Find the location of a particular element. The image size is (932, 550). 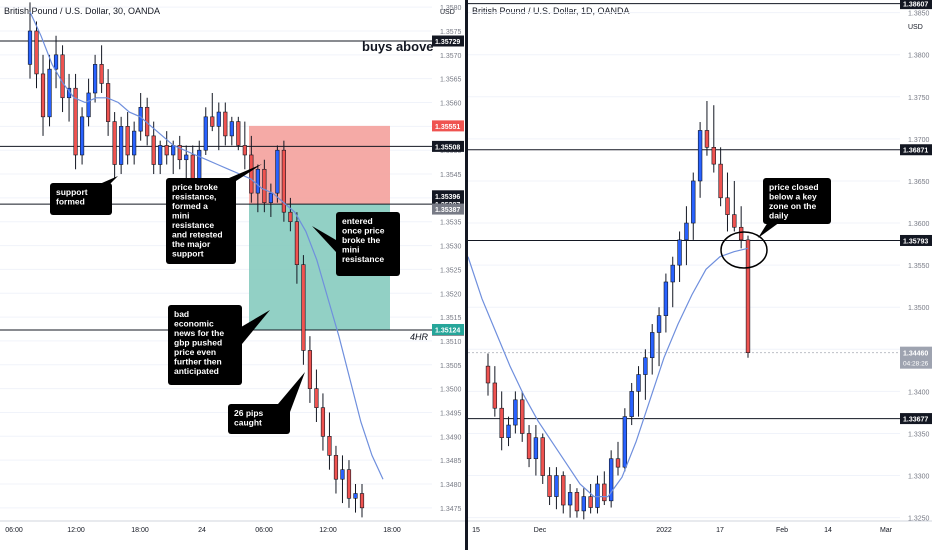

price-closed-callout-text: price closed is located at coordinates (794, 187).